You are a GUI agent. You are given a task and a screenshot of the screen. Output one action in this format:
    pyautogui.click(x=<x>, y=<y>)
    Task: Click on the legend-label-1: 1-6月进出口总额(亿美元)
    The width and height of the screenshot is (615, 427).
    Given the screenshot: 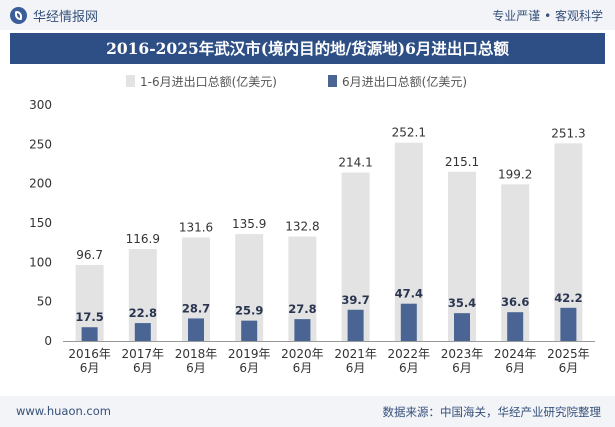 What is the action you would take?
    pyautogui.click(x=208, y=81)
    